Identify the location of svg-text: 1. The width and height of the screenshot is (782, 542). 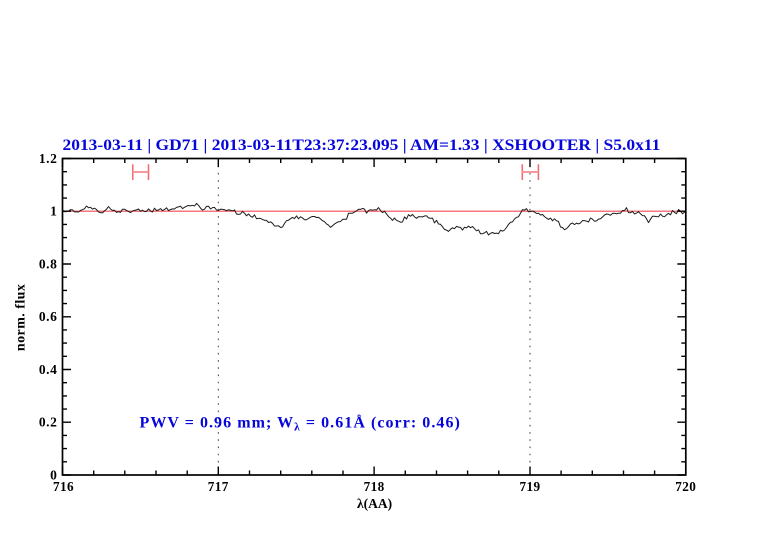
(53, 211).